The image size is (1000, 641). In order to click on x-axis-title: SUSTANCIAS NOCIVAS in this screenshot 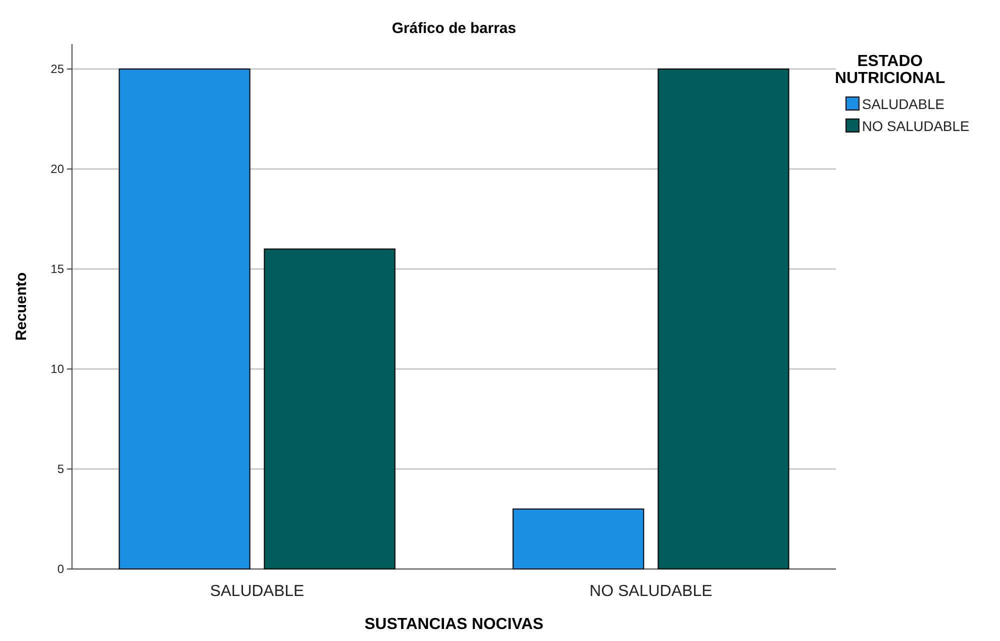, I will do `click(454, 624)`.